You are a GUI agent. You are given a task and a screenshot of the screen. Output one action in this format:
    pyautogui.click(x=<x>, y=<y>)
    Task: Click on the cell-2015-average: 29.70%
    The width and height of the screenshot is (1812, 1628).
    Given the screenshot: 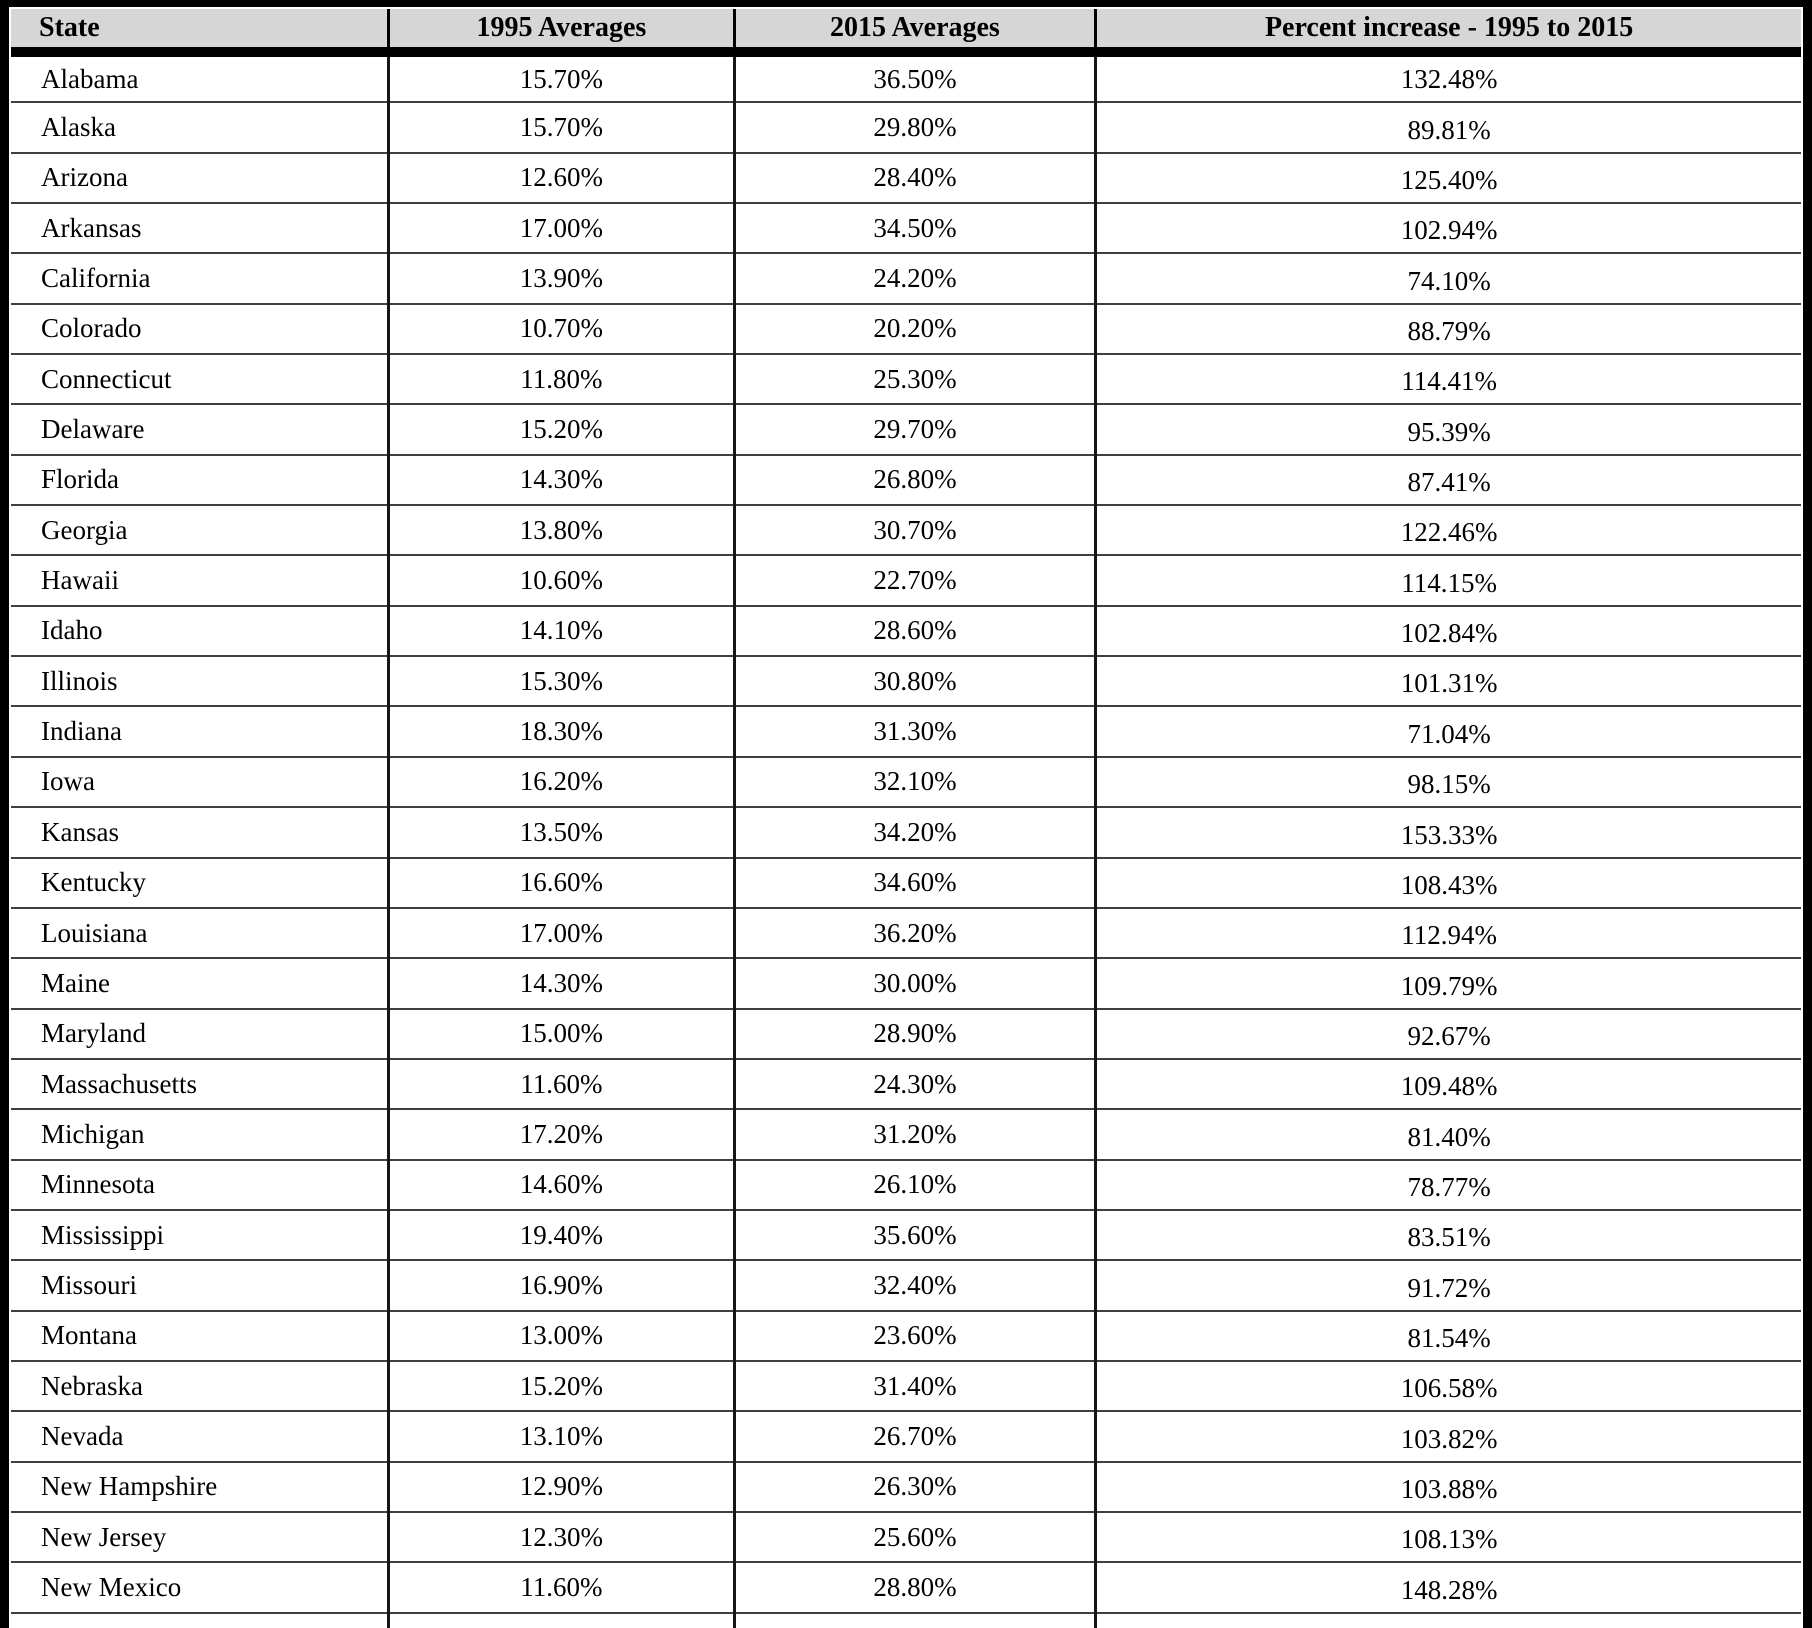 What is the action you would take?
    pyautogui.click(x=915, y=430)
    